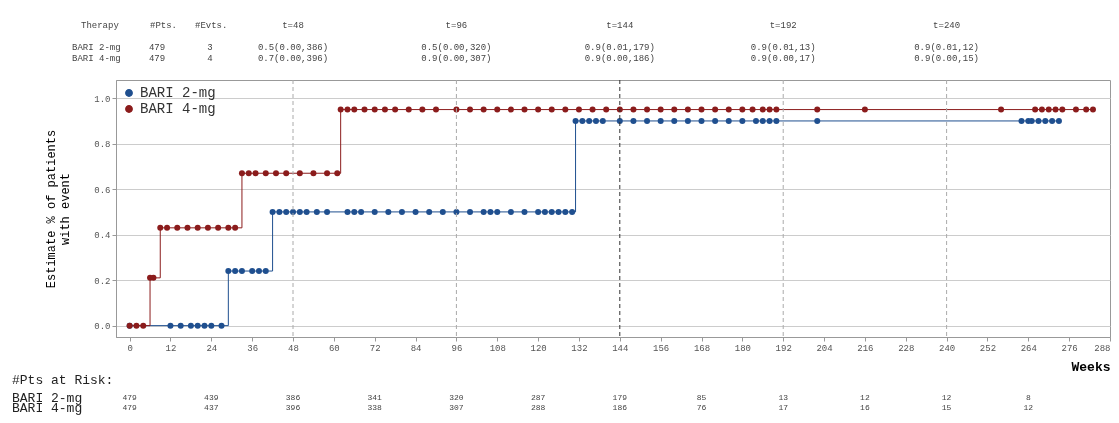  Describe the element at coordinates (742, 348) in the screenshot. I see `x-tick-label: 180` at that location.